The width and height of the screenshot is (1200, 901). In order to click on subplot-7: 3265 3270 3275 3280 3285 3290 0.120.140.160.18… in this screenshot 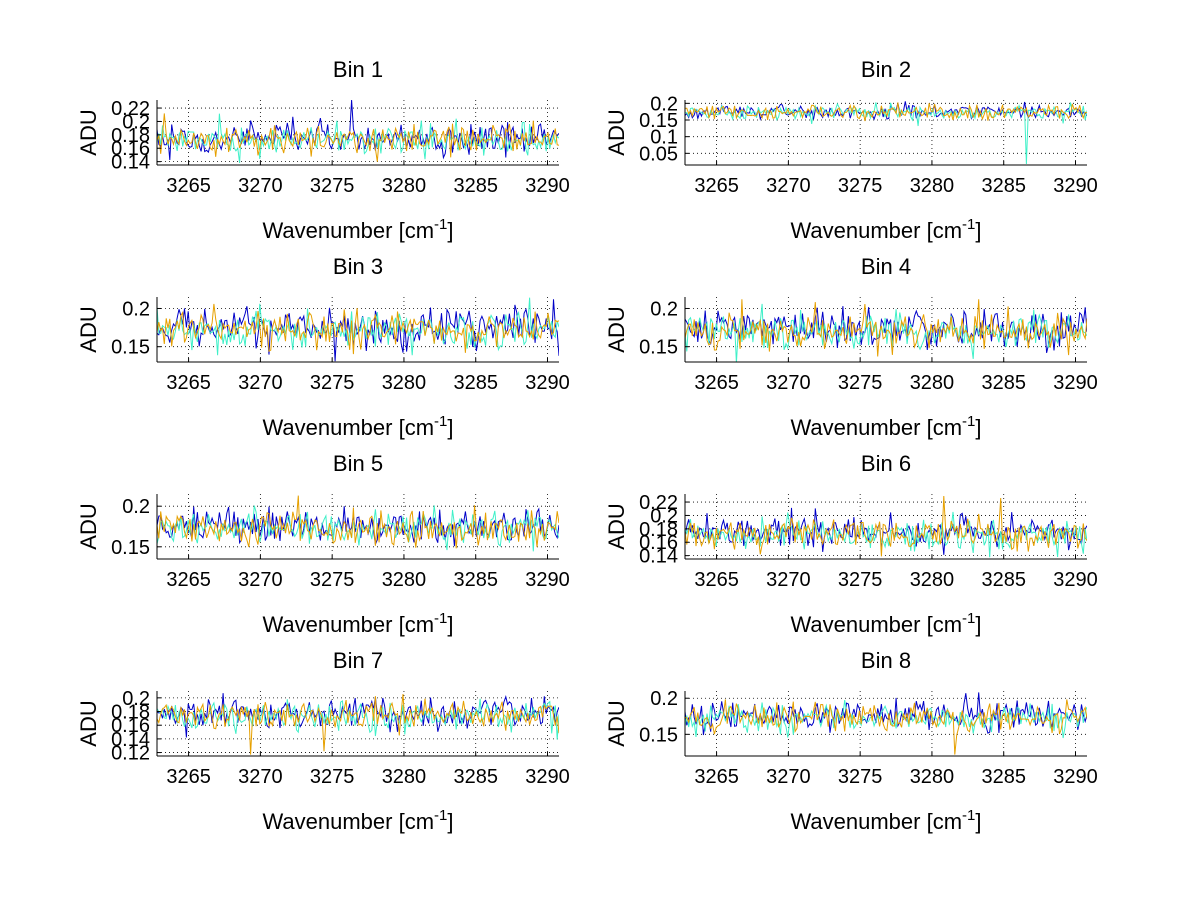, I will do `click(323, 741)`.